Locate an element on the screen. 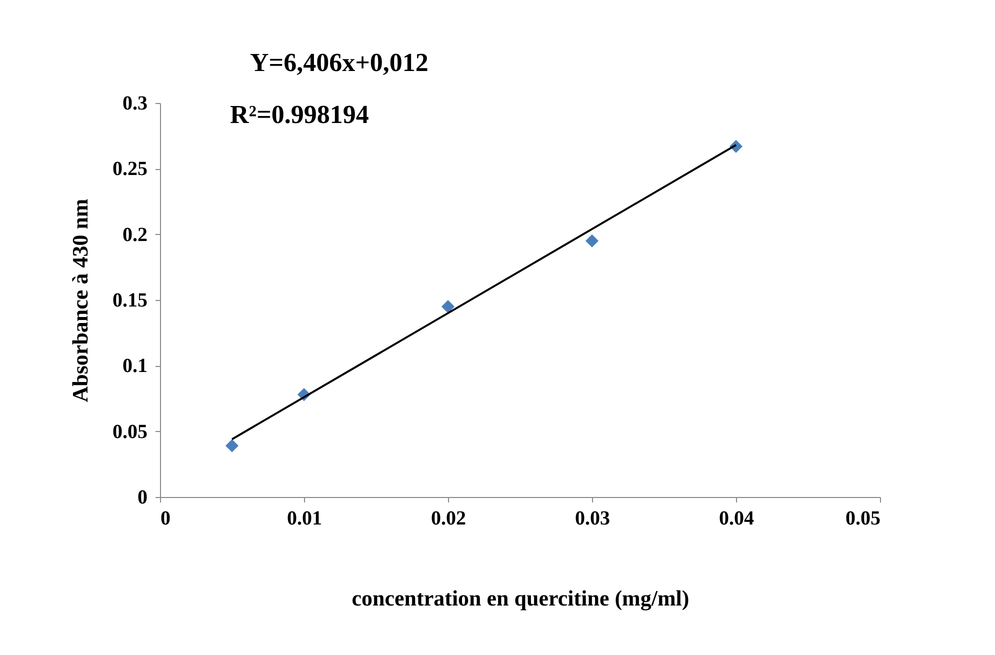  x-tick-label: 0.05 is located at coordinates (863, 519).